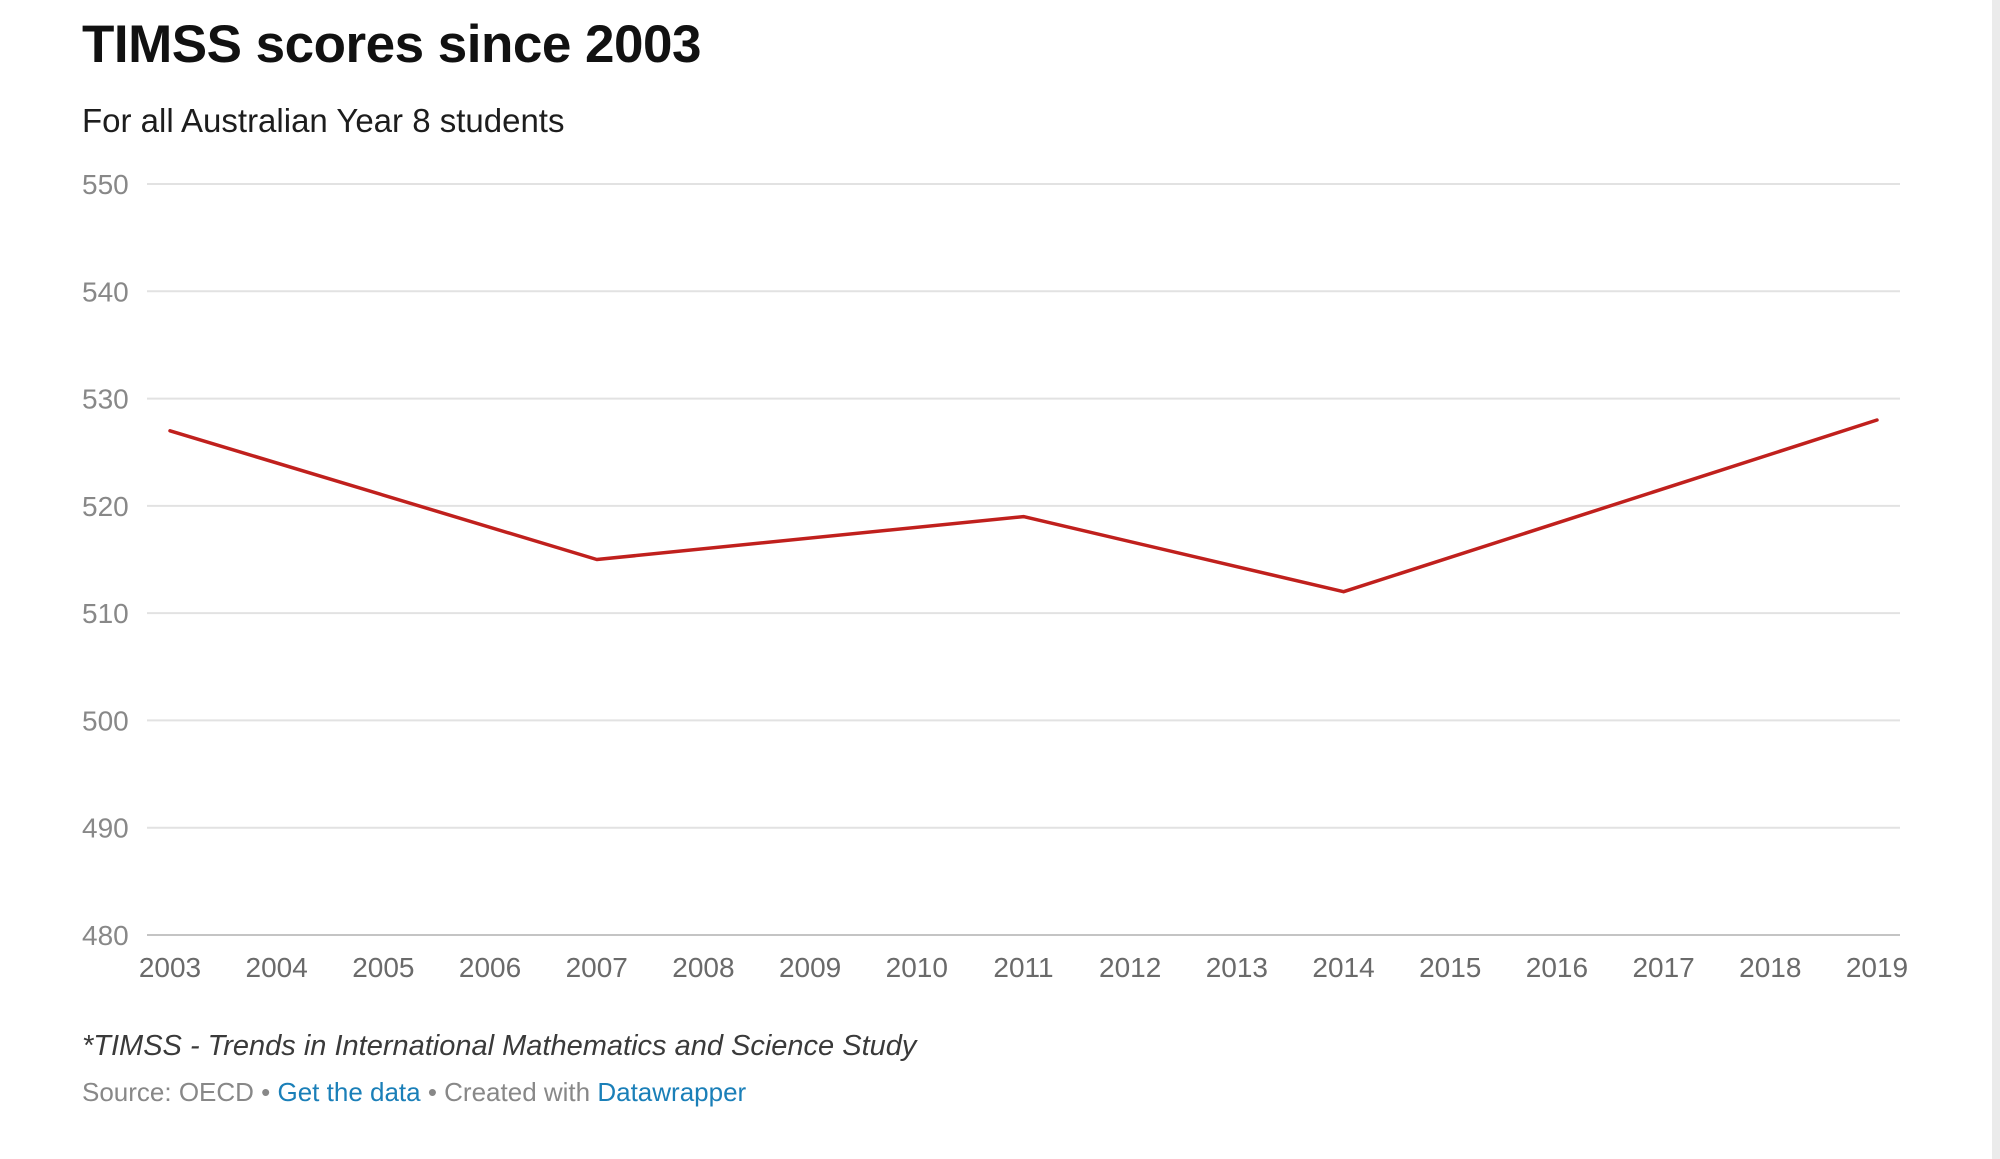  I want to click on y-tick-label-530: 530, so click(105, 399).